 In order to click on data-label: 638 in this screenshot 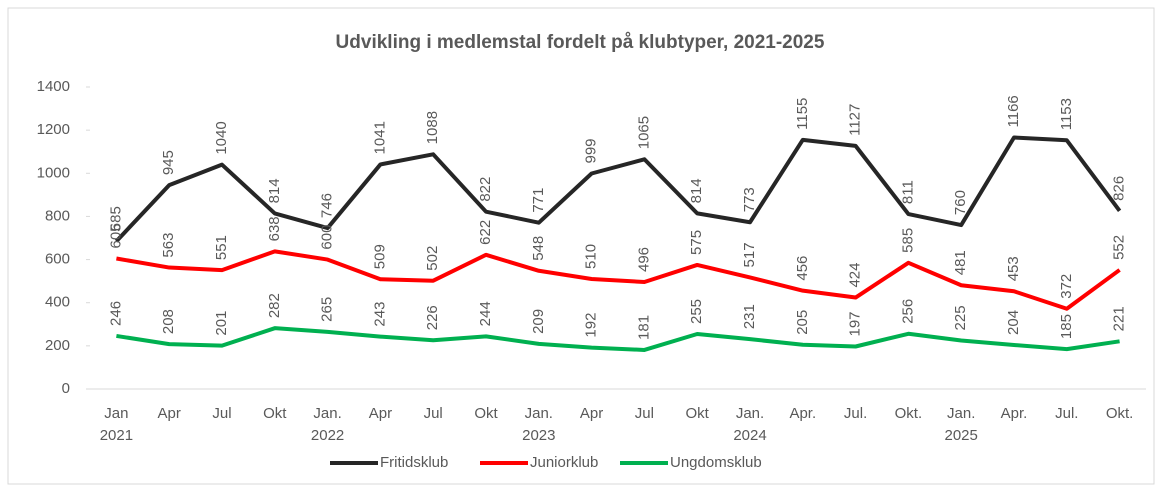, I will do `click(274, 228)`.